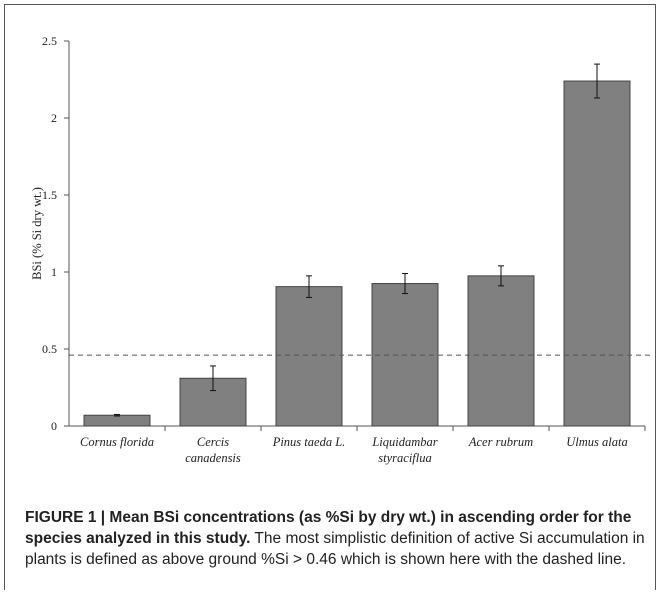 This screenshot has height=603, width=661. Describe the element at coordinates (54, 118) in the screenshot. I see `y-tick-label: 2` at that location.